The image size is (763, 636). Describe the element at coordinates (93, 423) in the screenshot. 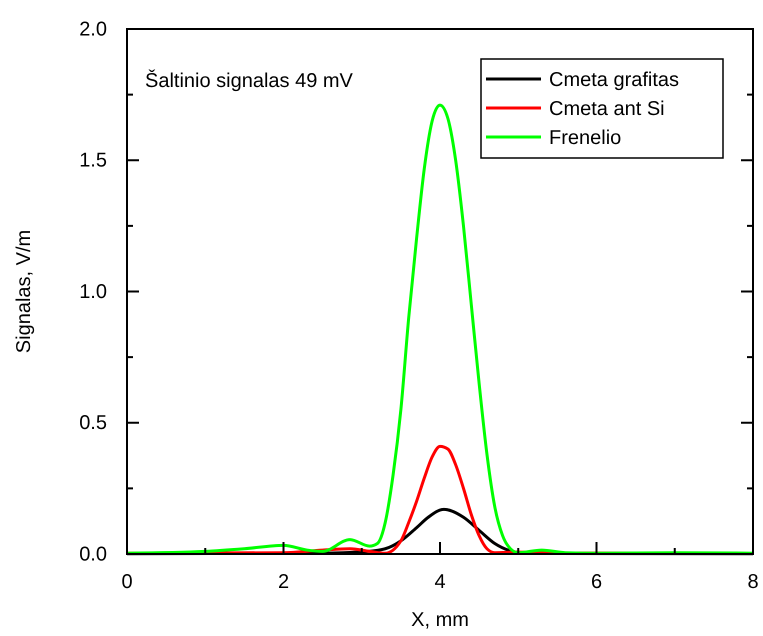

I see `y-tick-label: 0.5` at that location.